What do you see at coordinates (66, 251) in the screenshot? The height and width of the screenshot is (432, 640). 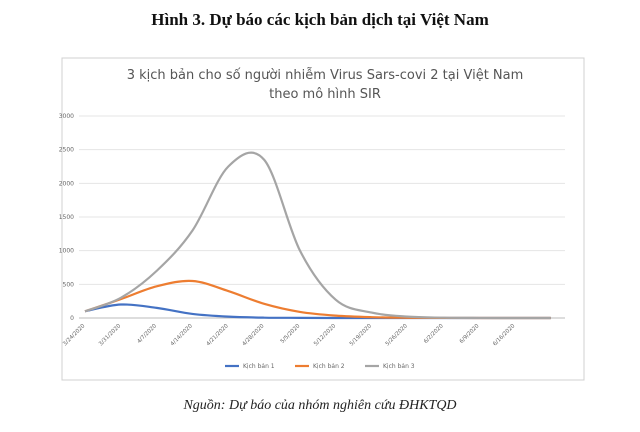 I see `y-tick-label: 1000` at bounding box center [66, 251].